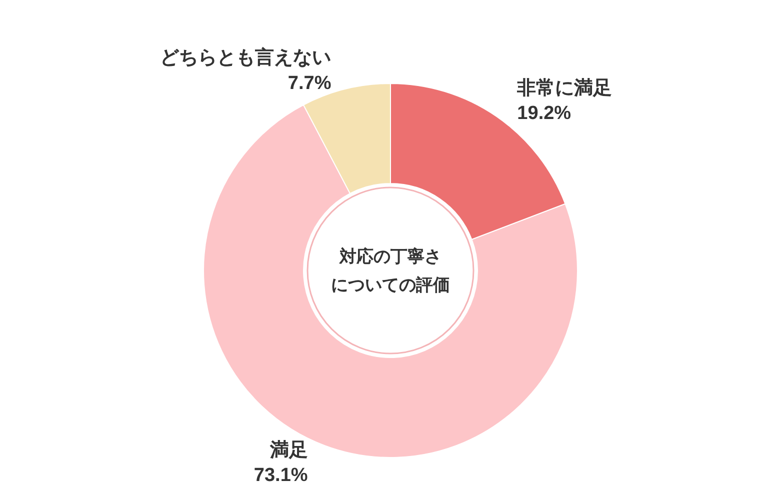 The width and height of the screenshot is (780, 500). What do you see at coordinates (564, 88) in the screenshot?
I see `slice-label: 非常に満足` at bounding box center [564, 88].